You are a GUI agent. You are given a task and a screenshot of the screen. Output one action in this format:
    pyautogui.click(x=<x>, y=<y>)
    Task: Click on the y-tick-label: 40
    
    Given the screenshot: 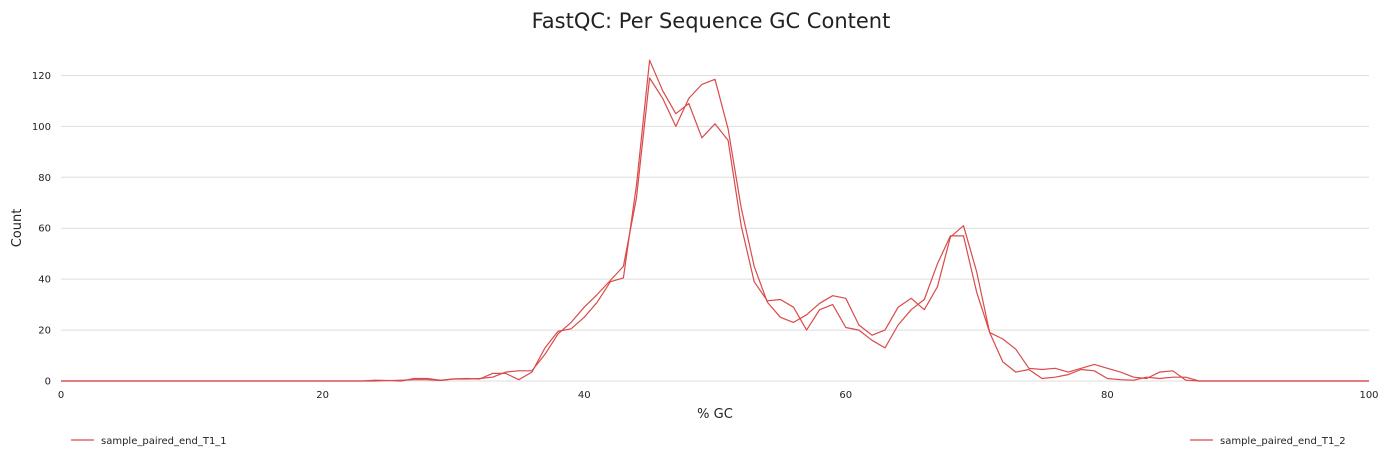 What is the action you would take?
    pyautogui.click(x=44, y=280)
    